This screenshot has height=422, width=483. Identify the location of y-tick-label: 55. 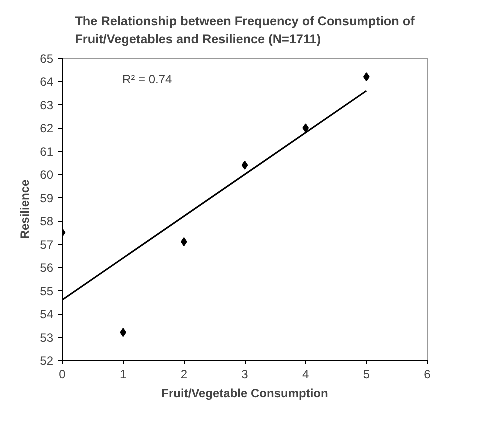
(47, 291).